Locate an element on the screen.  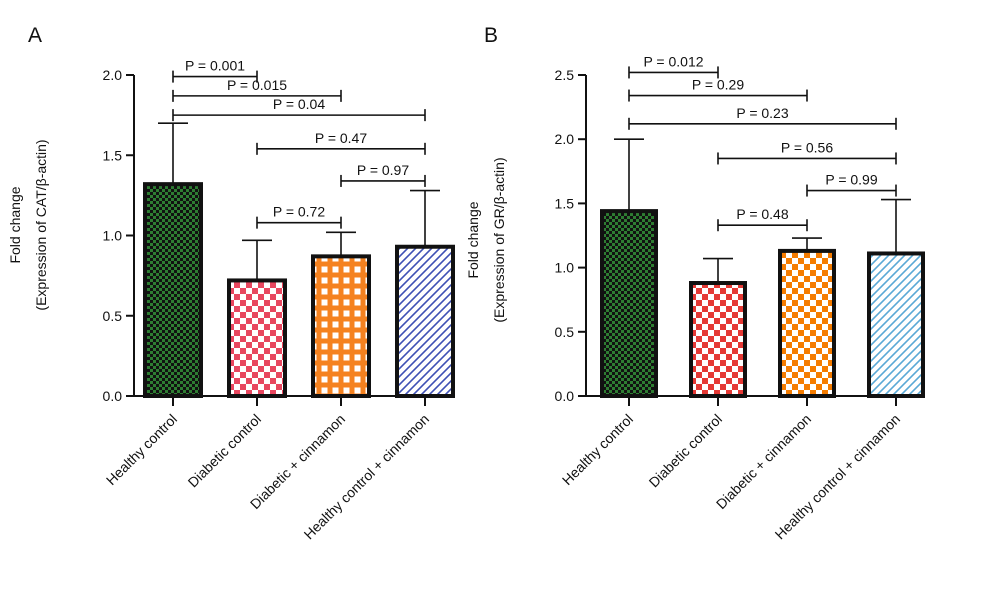
p-value-label: P = 0.47 is located at coordinates (341, 138).